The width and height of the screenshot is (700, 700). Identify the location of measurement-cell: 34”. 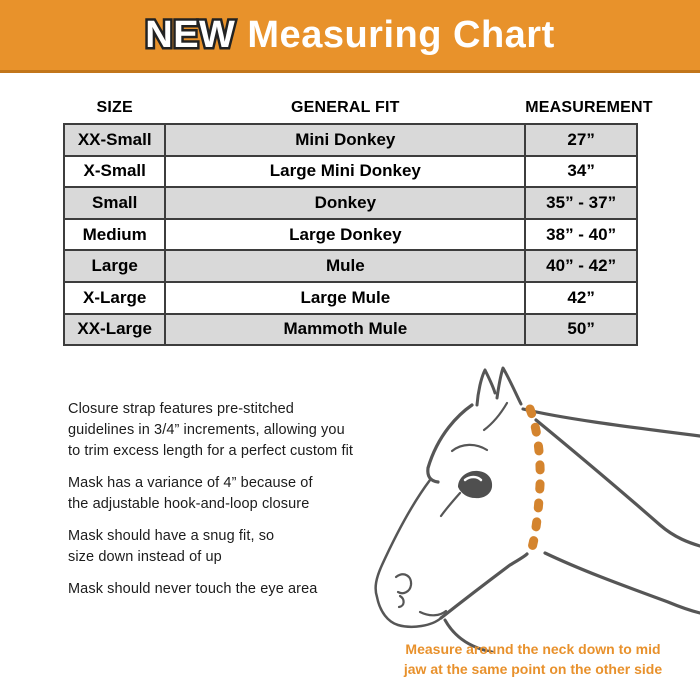
(581, 171).